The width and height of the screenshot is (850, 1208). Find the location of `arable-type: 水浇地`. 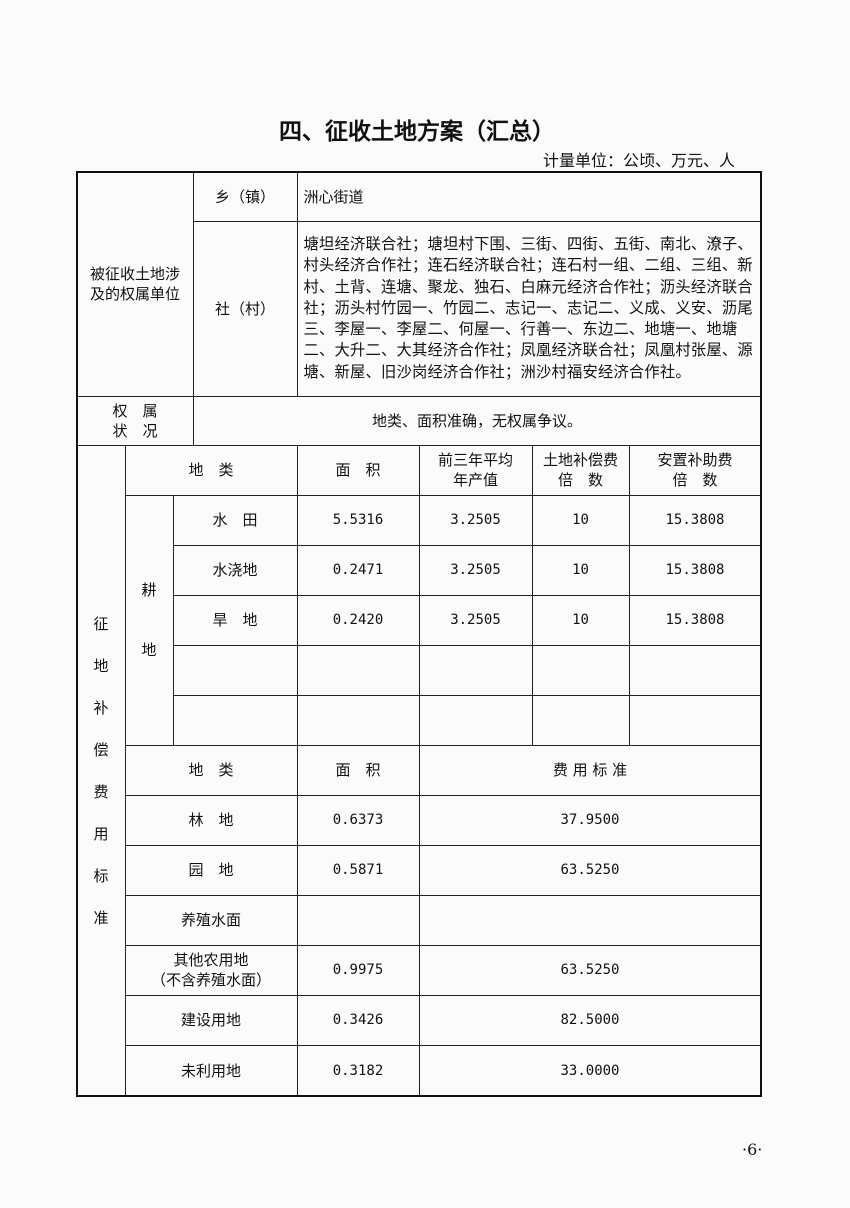

arable-type: 水浇地 is located at coordinates (235, 570).